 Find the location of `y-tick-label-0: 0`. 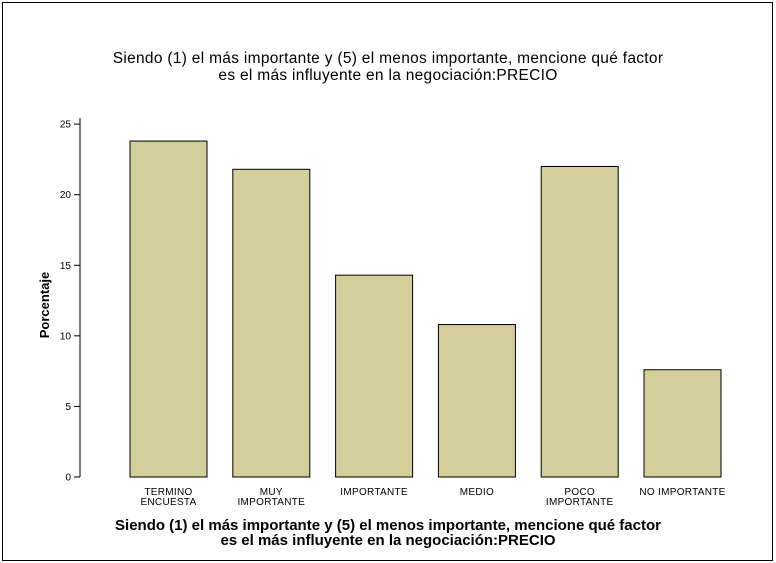

y-tick-label-0: 0 is located at coordinates (68, 478).